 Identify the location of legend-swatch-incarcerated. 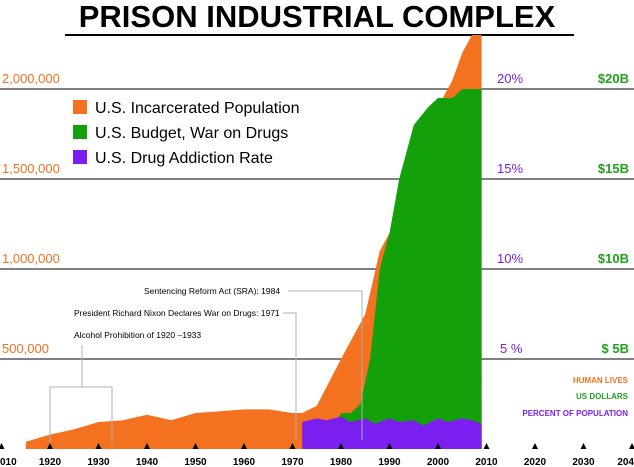
(80, 107).